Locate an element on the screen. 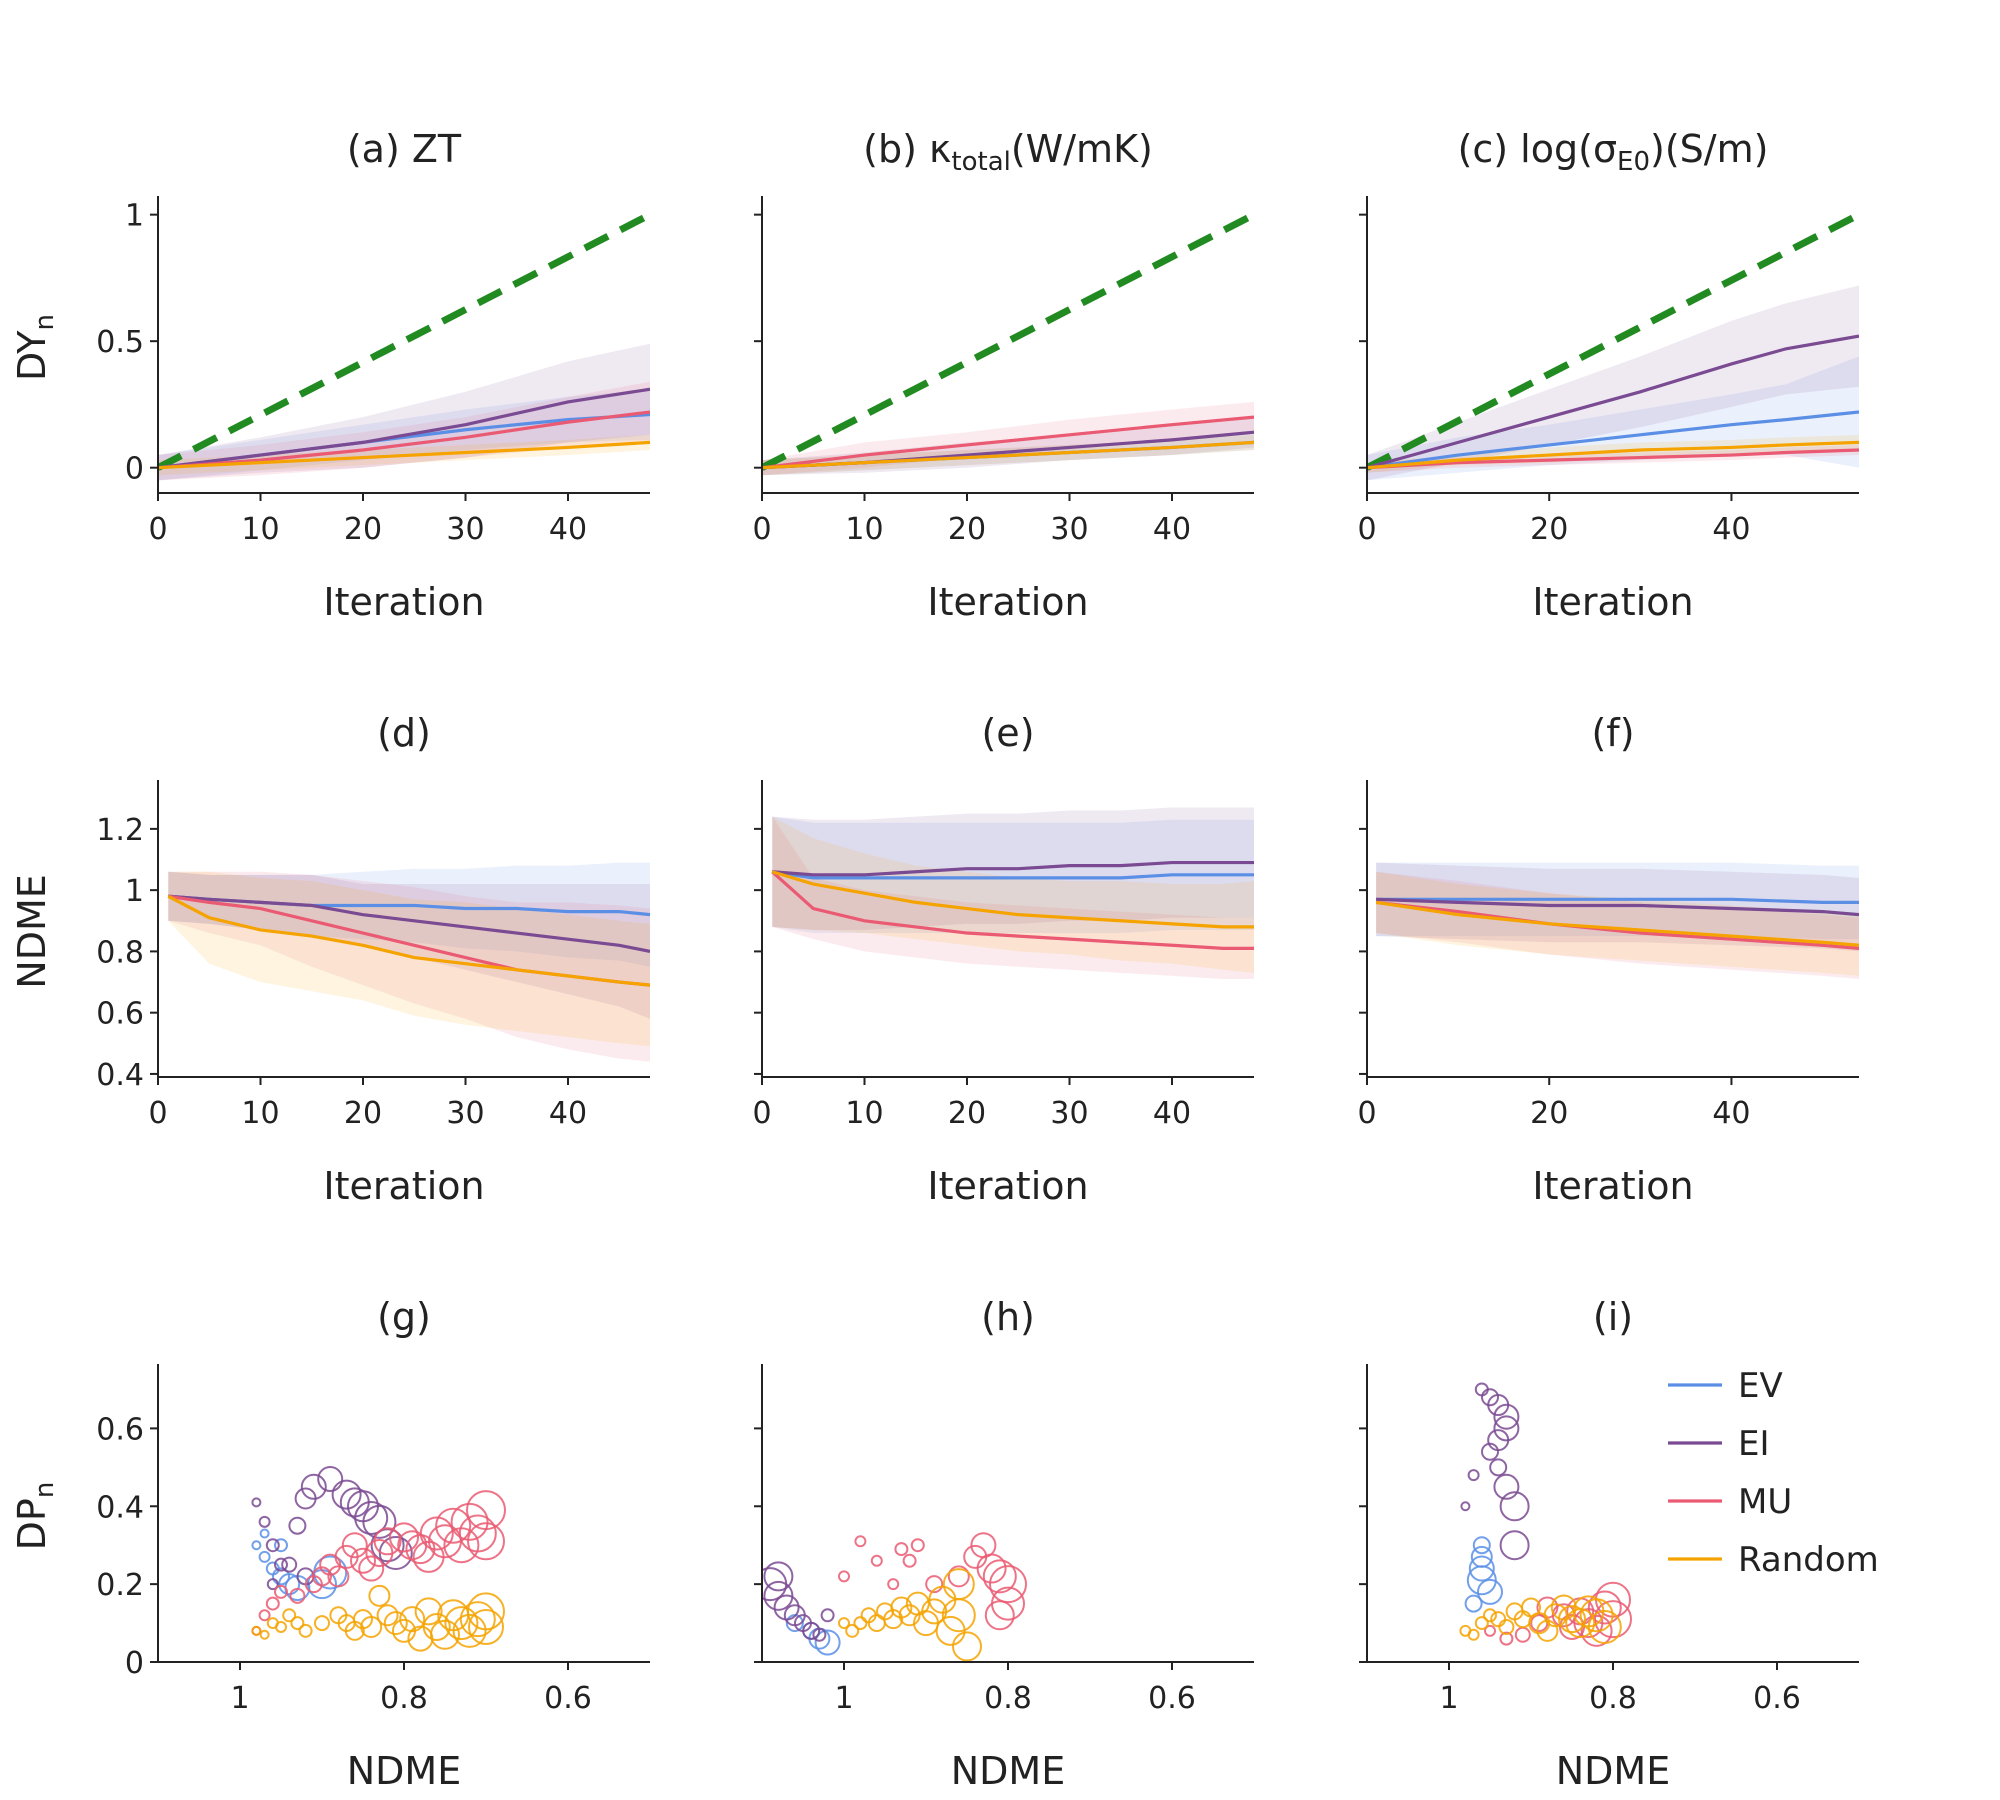 Image resolution: width=2000 pixels, height=1800 pixels. panel-c: (c) log(σE0)(S/m) 0 20 40 Iteration is located at coordinates (1608, 375).